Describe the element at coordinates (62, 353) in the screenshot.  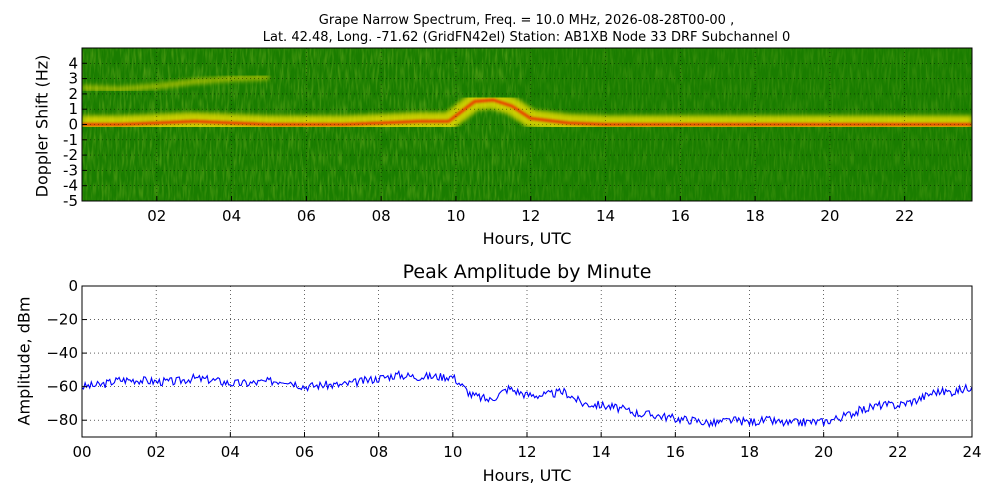
I see `amplitude-y-tick-label: −40` at that location.